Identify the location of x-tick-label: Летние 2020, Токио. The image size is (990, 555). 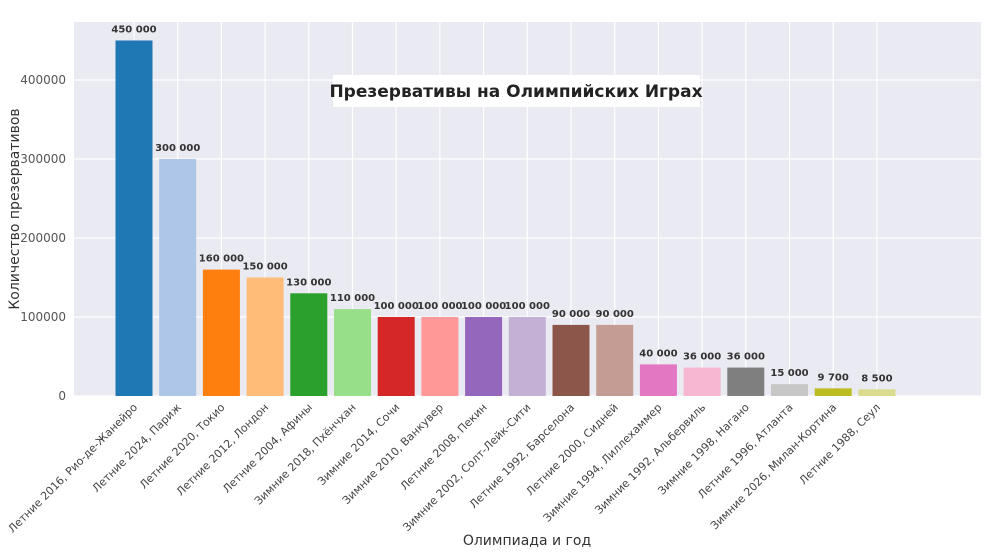
(182, 446).